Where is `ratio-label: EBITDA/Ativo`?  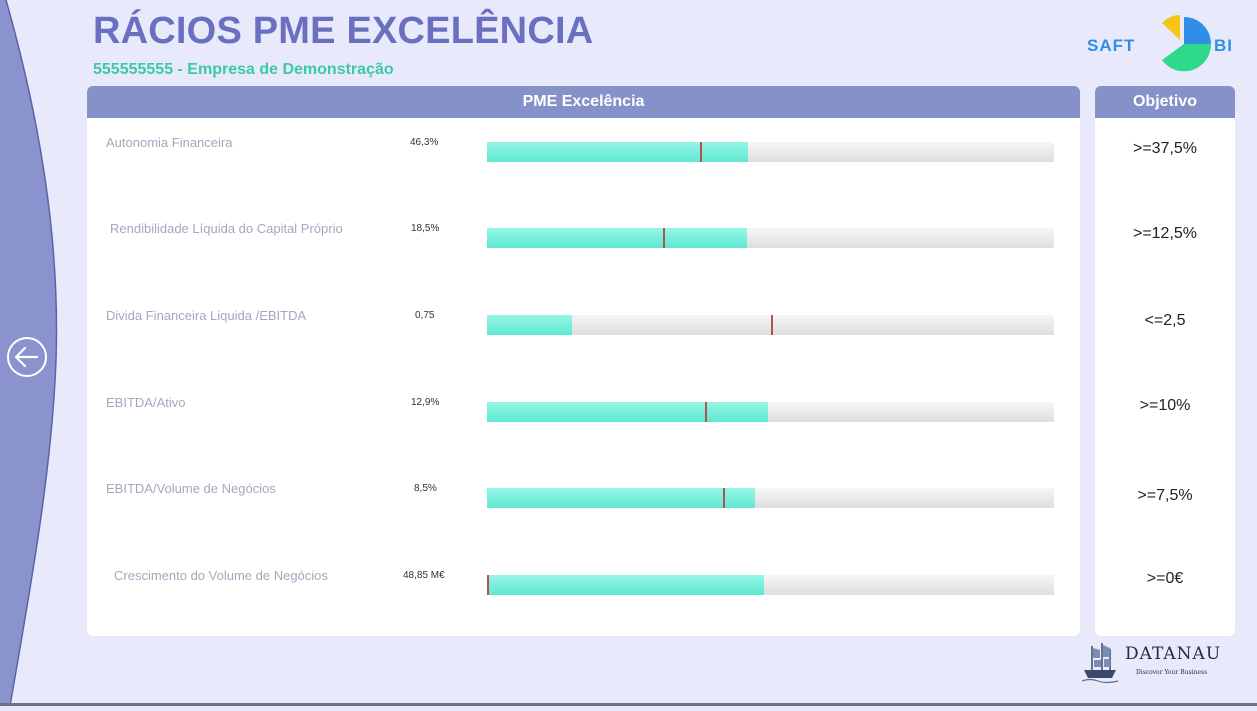 ratio-label: EBITDA/Ativo is located at coordinates (146, 402).